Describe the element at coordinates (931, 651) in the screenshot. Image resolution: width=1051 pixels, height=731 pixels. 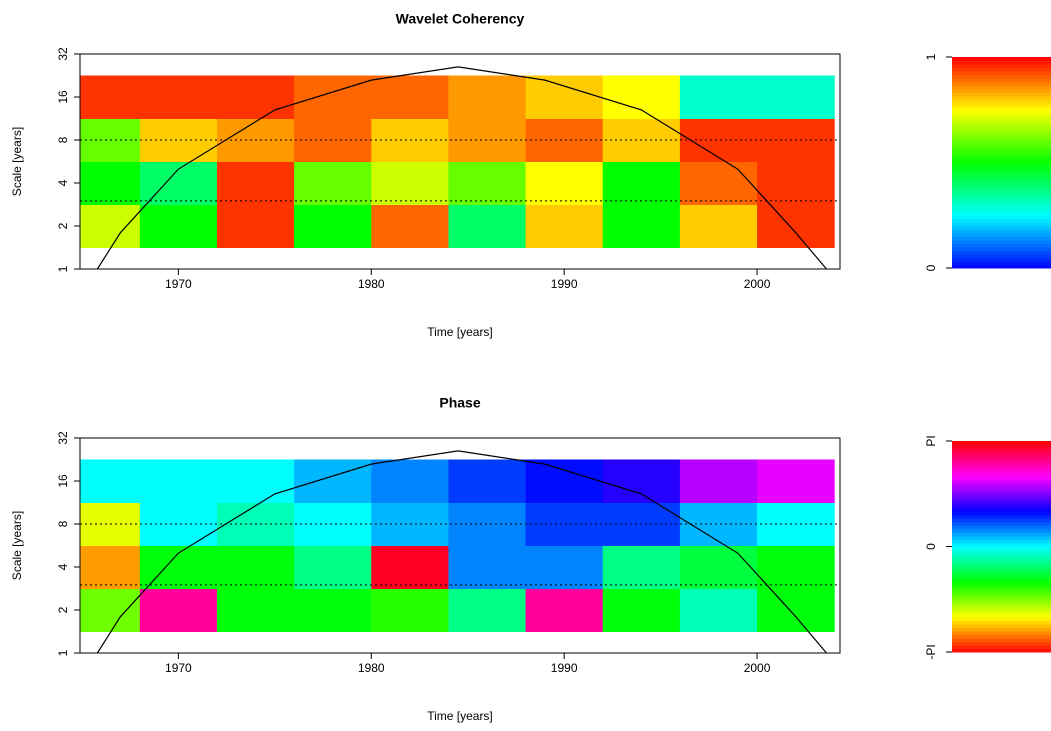
I see `colorbar-tick-label: -PI` at that location.